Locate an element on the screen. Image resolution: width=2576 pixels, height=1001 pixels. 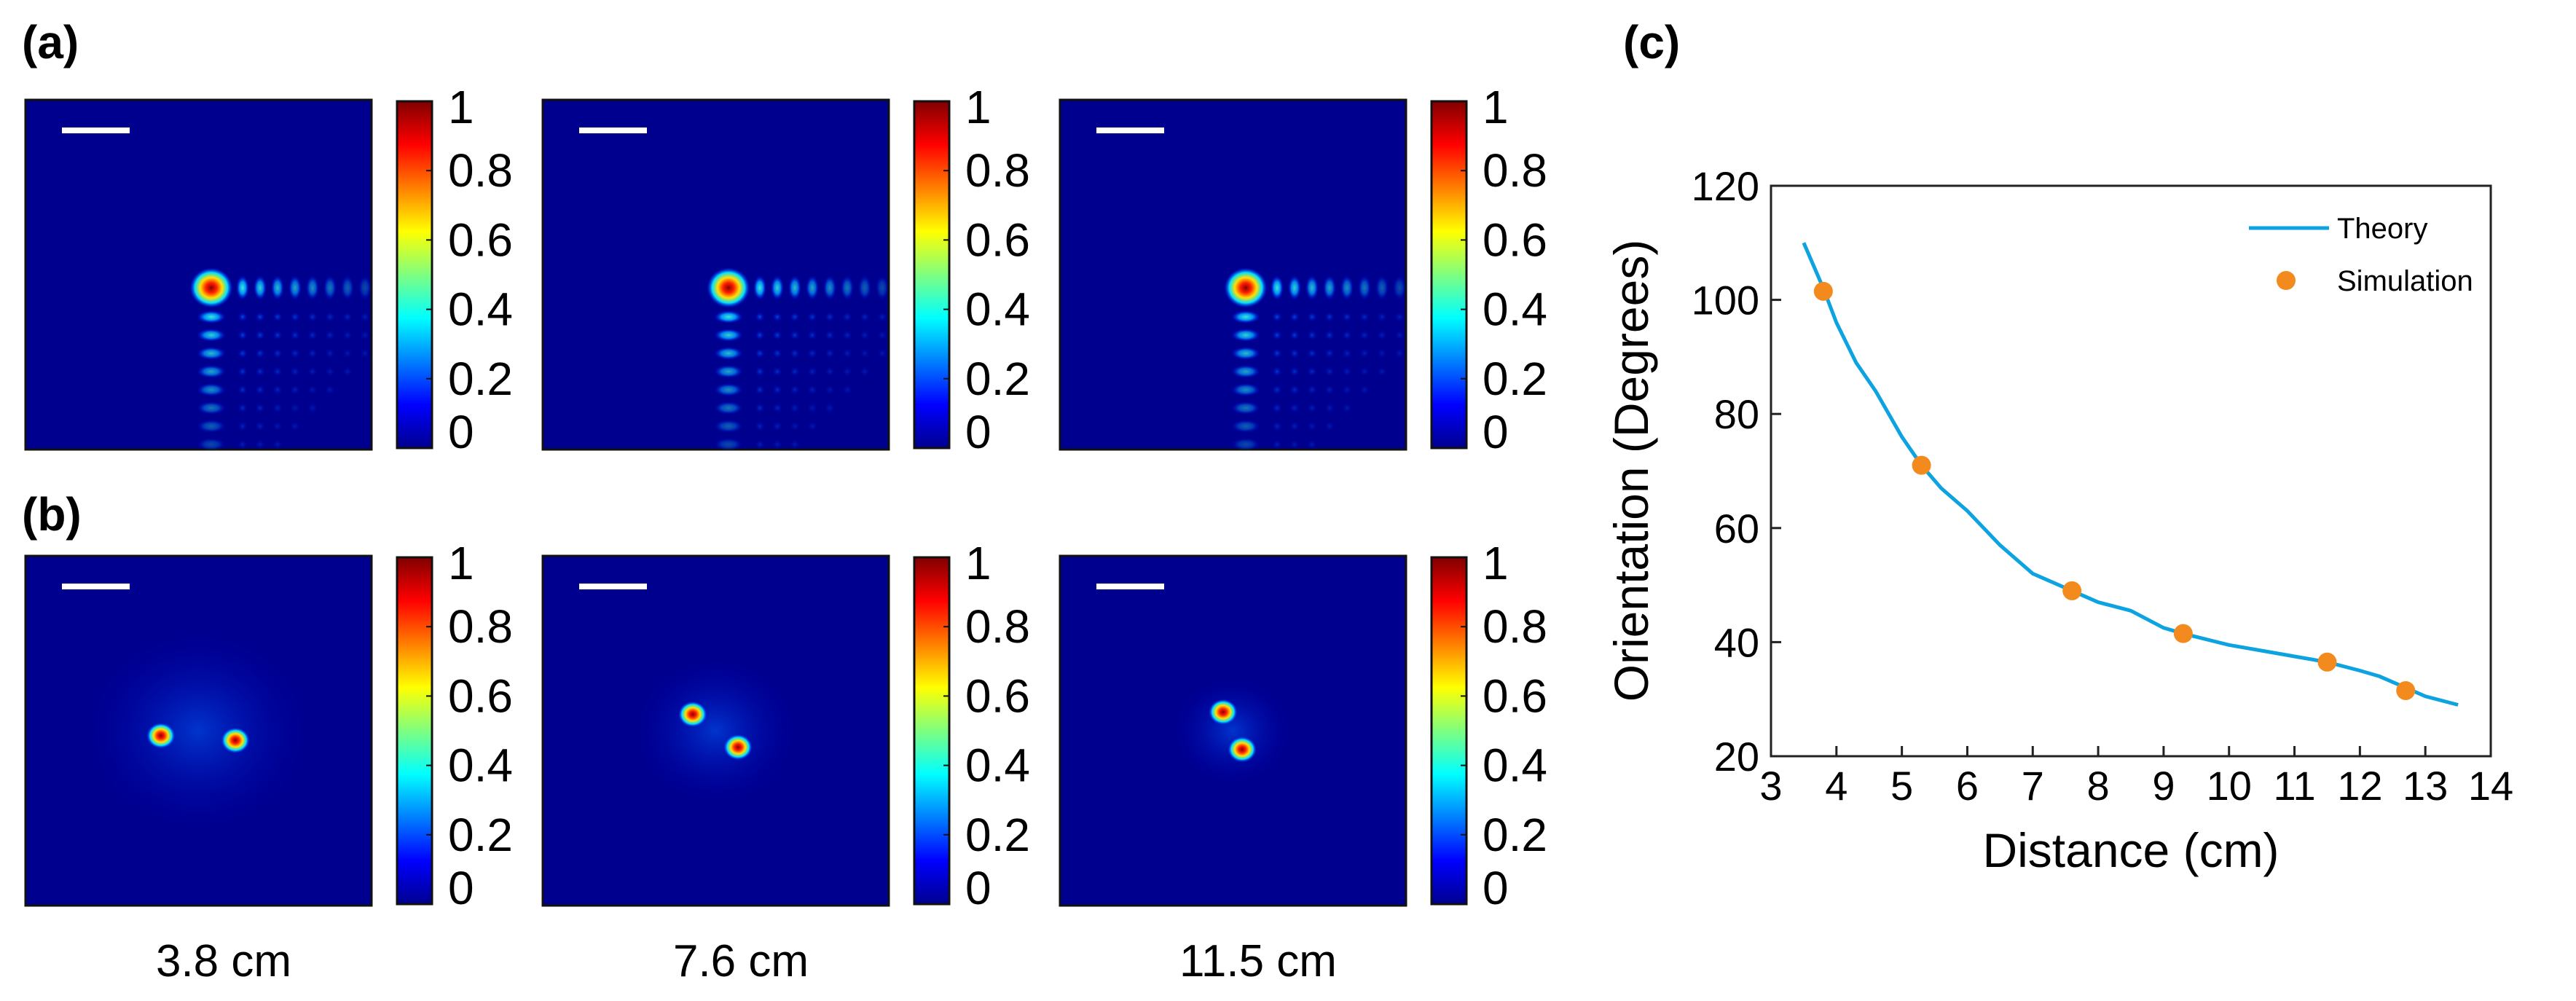
distance-label-2: 7.6 cm is located at coordinates (741, 961).